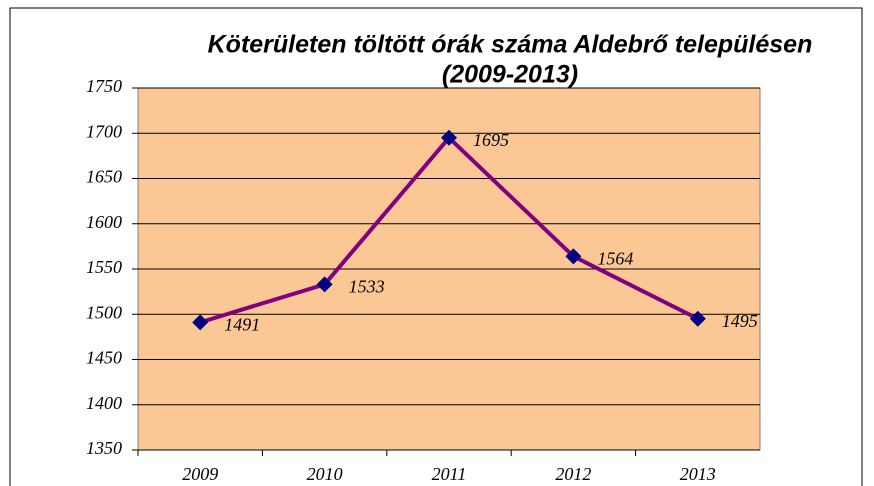 The width and height of the screenshot is (874, 486). Describe the element at coordinates (367, 287) in the screenshot. I see `data-label: 1533` at that location.